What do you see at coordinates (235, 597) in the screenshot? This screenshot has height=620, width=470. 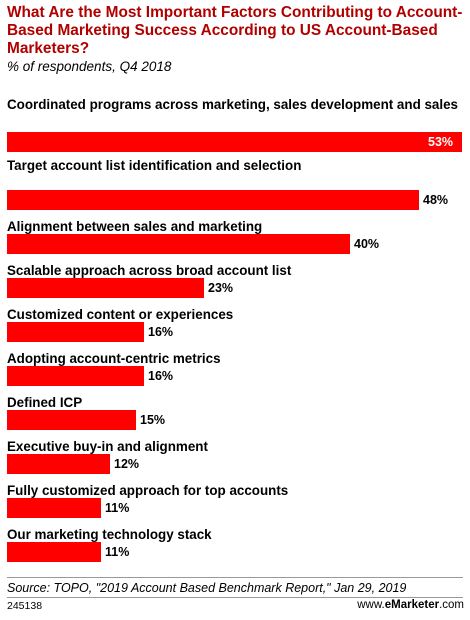 I see `footer-divider-bottom` at bounding box center [235, 597].